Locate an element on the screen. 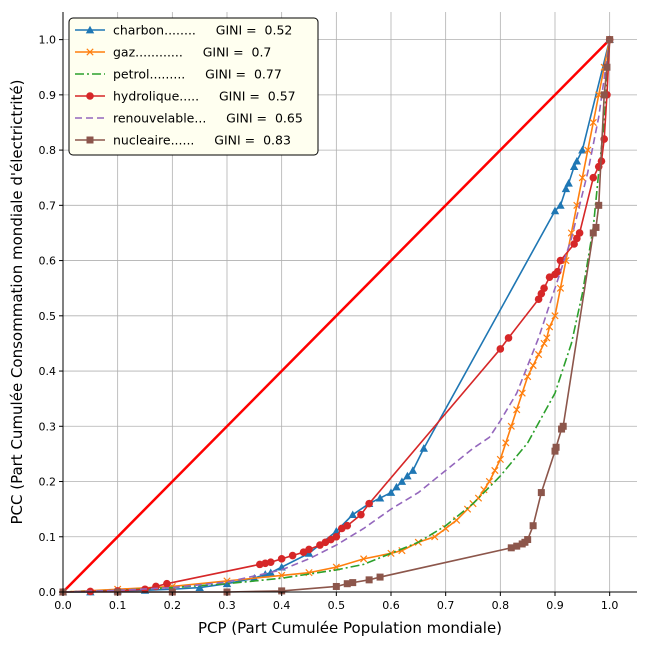 The width and height of the screenshot is (648, 648). y-tick-label-9: 0.9 is located at coordinates (48, 95).